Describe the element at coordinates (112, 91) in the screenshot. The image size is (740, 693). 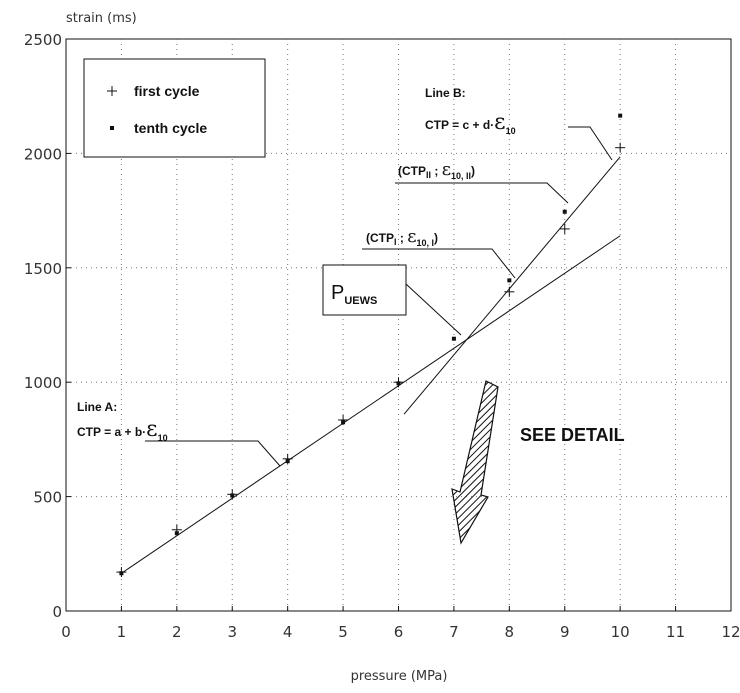
I see `legend-marker-plus` at that location.